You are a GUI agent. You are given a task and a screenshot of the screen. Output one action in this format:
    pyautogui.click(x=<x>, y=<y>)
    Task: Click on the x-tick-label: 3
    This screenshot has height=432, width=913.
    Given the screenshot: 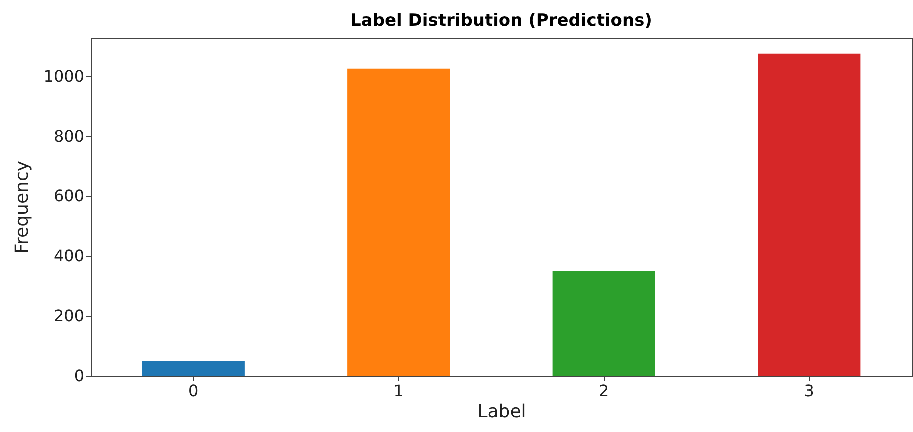 What is the action you would take?
    pyautogui.click(x=809, y=391)
    